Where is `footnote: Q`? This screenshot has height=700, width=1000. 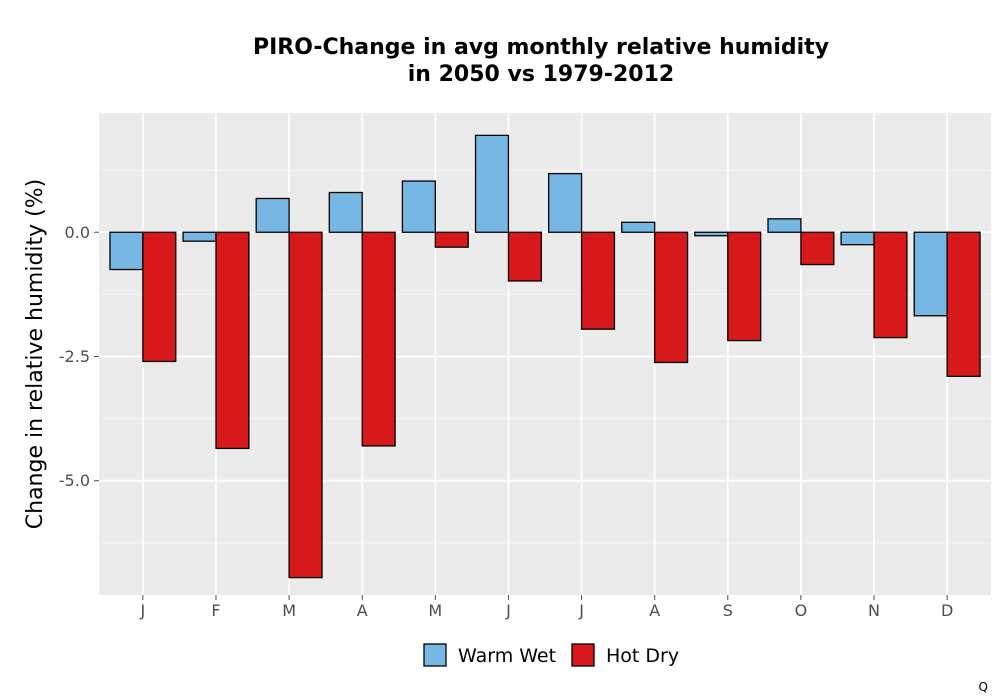 footnote: Q is located at coordinates (983, 687).